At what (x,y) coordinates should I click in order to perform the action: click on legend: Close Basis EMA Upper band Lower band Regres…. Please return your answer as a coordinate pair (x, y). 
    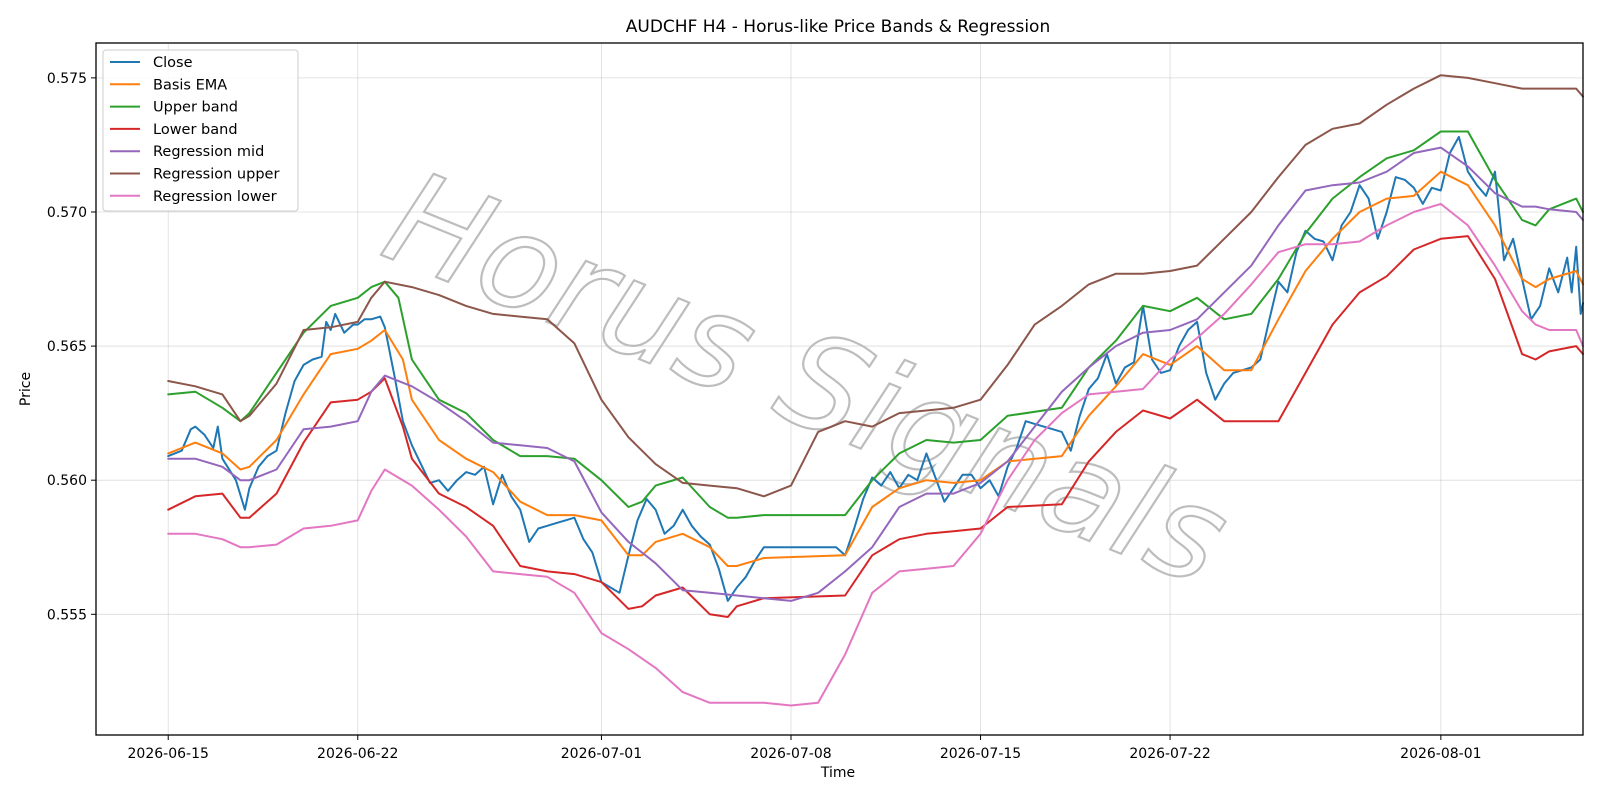
    Looking at the image, I should click on (200, 130).